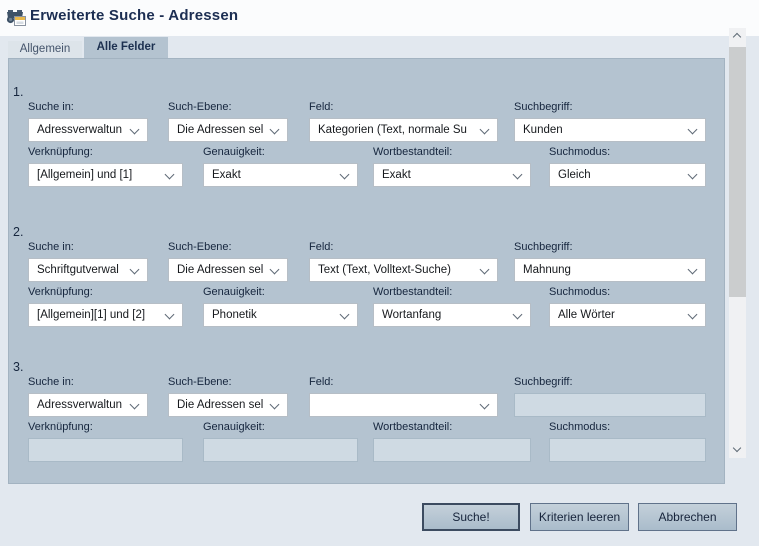 The height and width of the screenshot is (546, 759). I want to click on wortbestandteil-select: Wortanfang, so click(452, 315).